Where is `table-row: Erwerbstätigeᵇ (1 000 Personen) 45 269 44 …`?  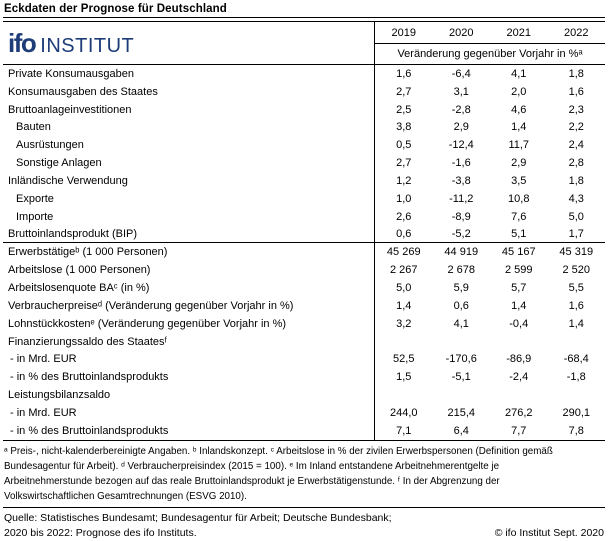 table-row: Erwerbstätigeᵇ (1 000 Personen) 45 269 44 … is located at coordinates (304, 252).